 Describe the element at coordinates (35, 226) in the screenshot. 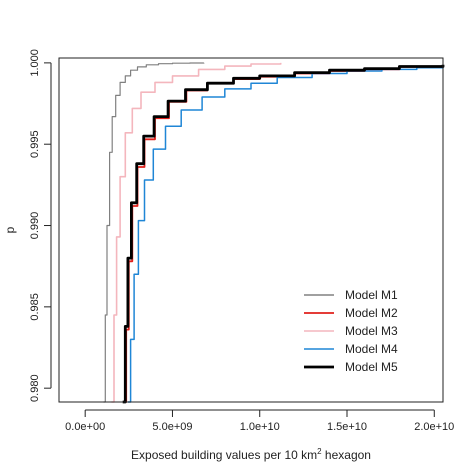

I see `y-tick-label: 0.990` at that location.